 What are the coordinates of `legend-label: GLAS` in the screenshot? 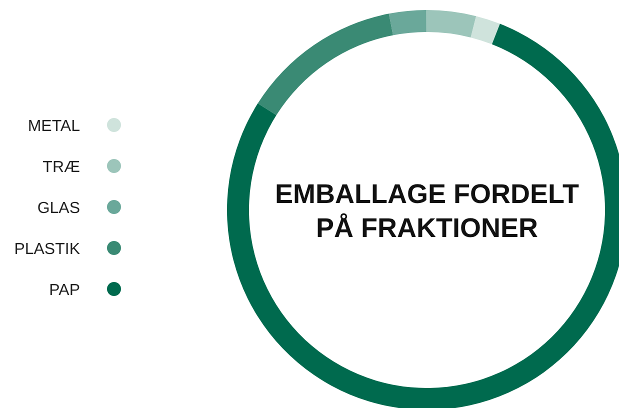 It's located at (58, 208).